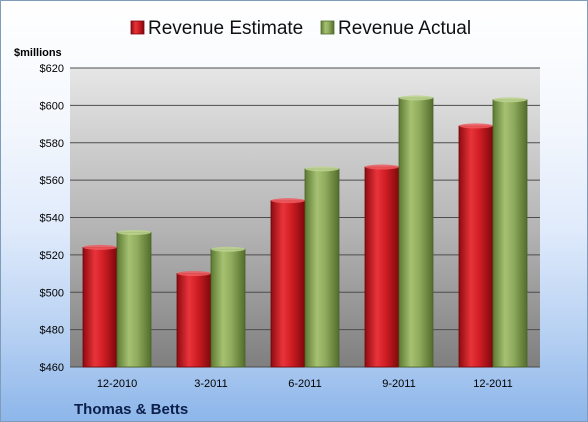 Image resolution: width=588 pixels, height=422 pixels. What do you see at coordinates (510, 233) in the screenshot?
I see `bar-revenue-actual-12-2011` at bounding box center [510, 233].